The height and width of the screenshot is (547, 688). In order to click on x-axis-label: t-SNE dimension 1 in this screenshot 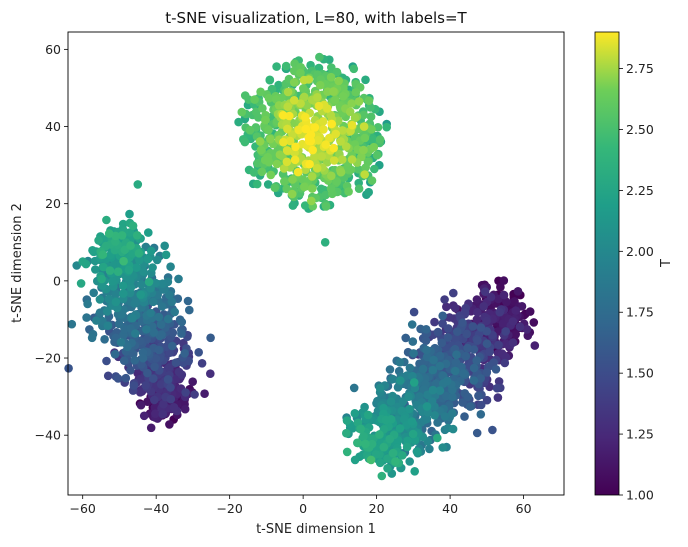, I will do `click(316, 529)`.